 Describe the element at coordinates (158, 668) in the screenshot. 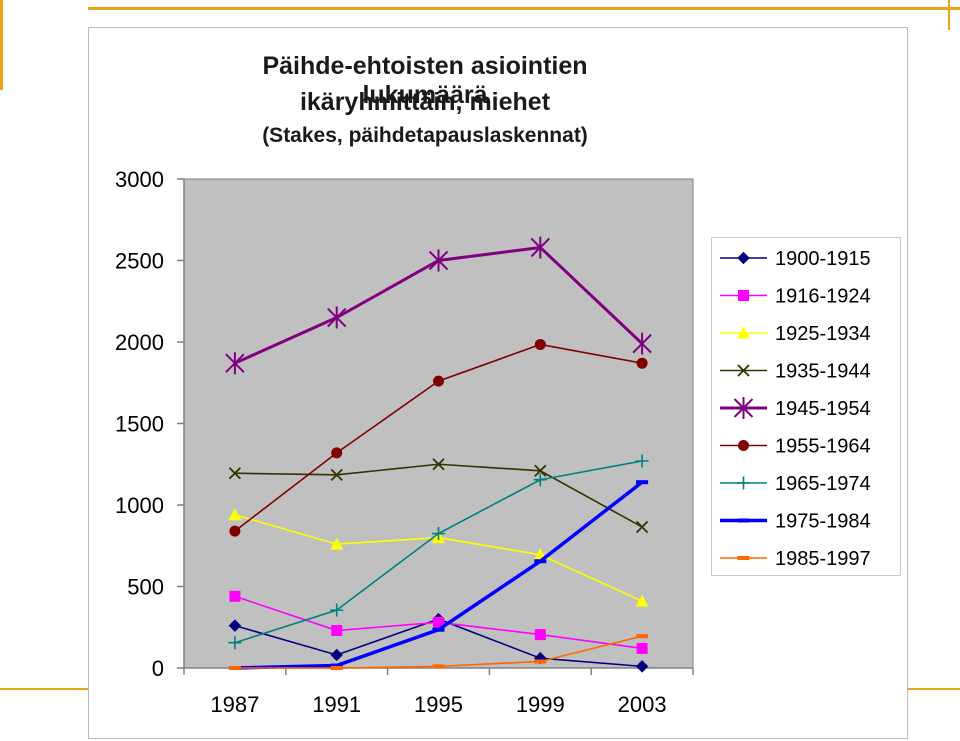

I see `y-tick-label: 0` at that location.